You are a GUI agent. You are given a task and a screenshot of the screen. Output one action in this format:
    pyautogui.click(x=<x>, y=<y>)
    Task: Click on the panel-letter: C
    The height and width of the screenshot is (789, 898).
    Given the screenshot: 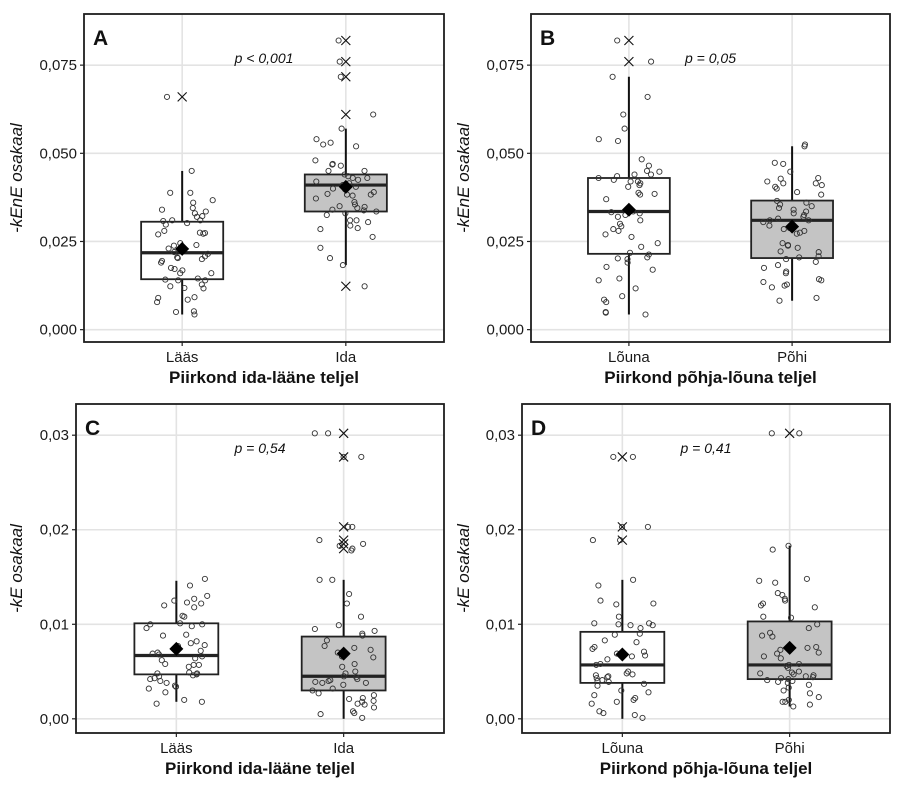 What is the action you would take?
    pyautogui.click(x=92, y=428)
    